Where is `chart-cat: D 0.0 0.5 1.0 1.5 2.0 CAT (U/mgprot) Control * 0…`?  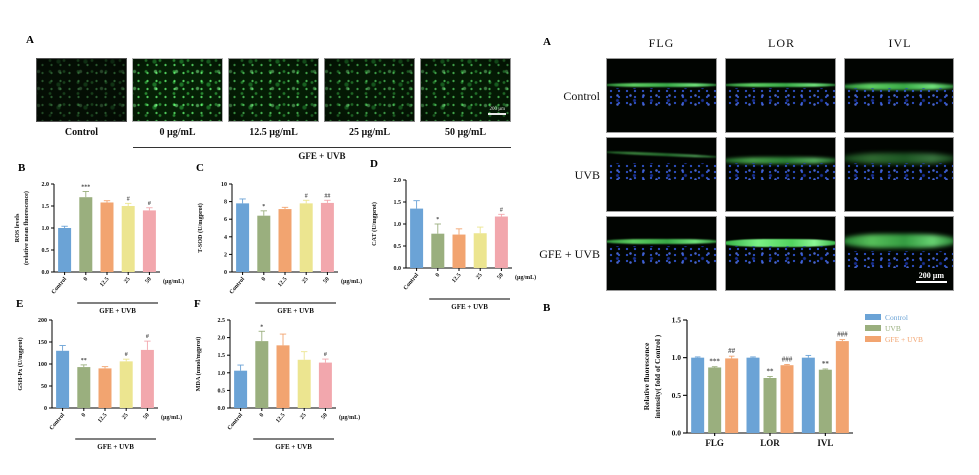
chart-cat: D 0.0 0.5 1.0 1.5 2.0 CAT (U/mgprot) Control * 0… is located at coordinates (453, 244).